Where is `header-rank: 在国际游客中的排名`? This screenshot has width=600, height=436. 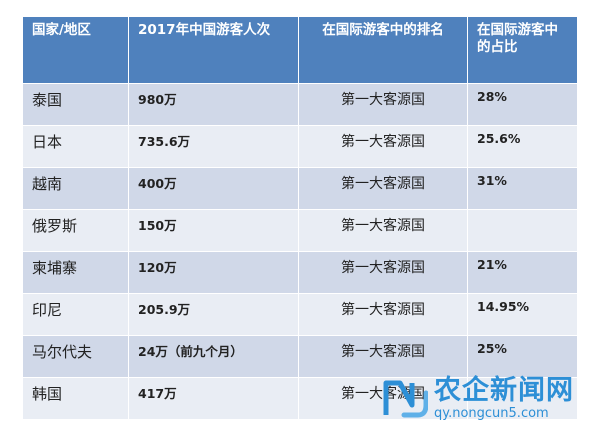 header-rank: 在国际游客中的排名 is located at coordinates (383, 50).